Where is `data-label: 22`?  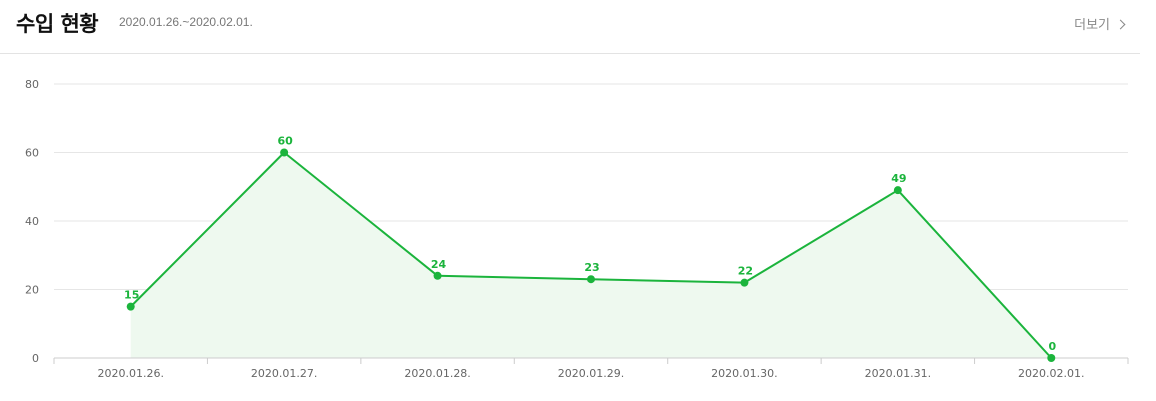 data-label: 22 is located at coordinates (745, 271).